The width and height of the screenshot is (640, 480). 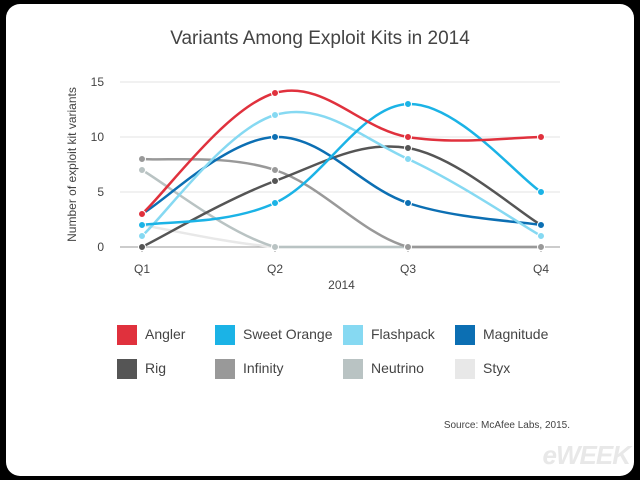 I want to click on data-point-angler-q2, so click(x=275, y=93).